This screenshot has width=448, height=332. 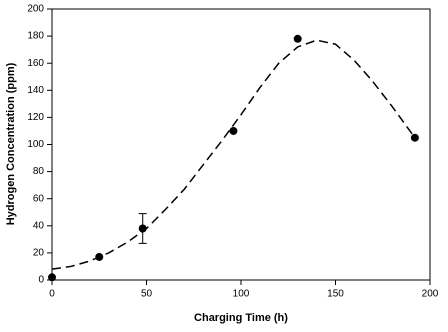 What do you see at coordinates (35, 9) in the screenshot?
I see `y-tick-label: 200` at bounding box center [35, 9].